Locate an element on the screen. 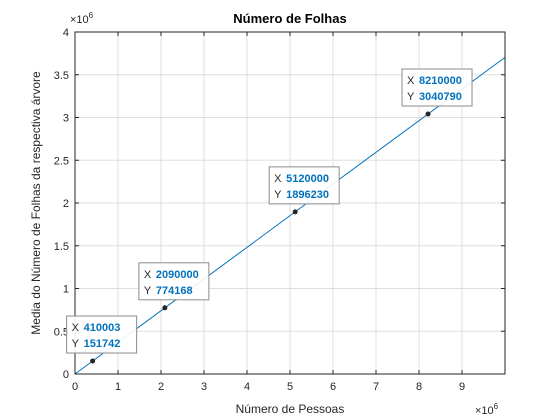  y-exponent-label: ×10⁶ is located at coordinates (82, 18).